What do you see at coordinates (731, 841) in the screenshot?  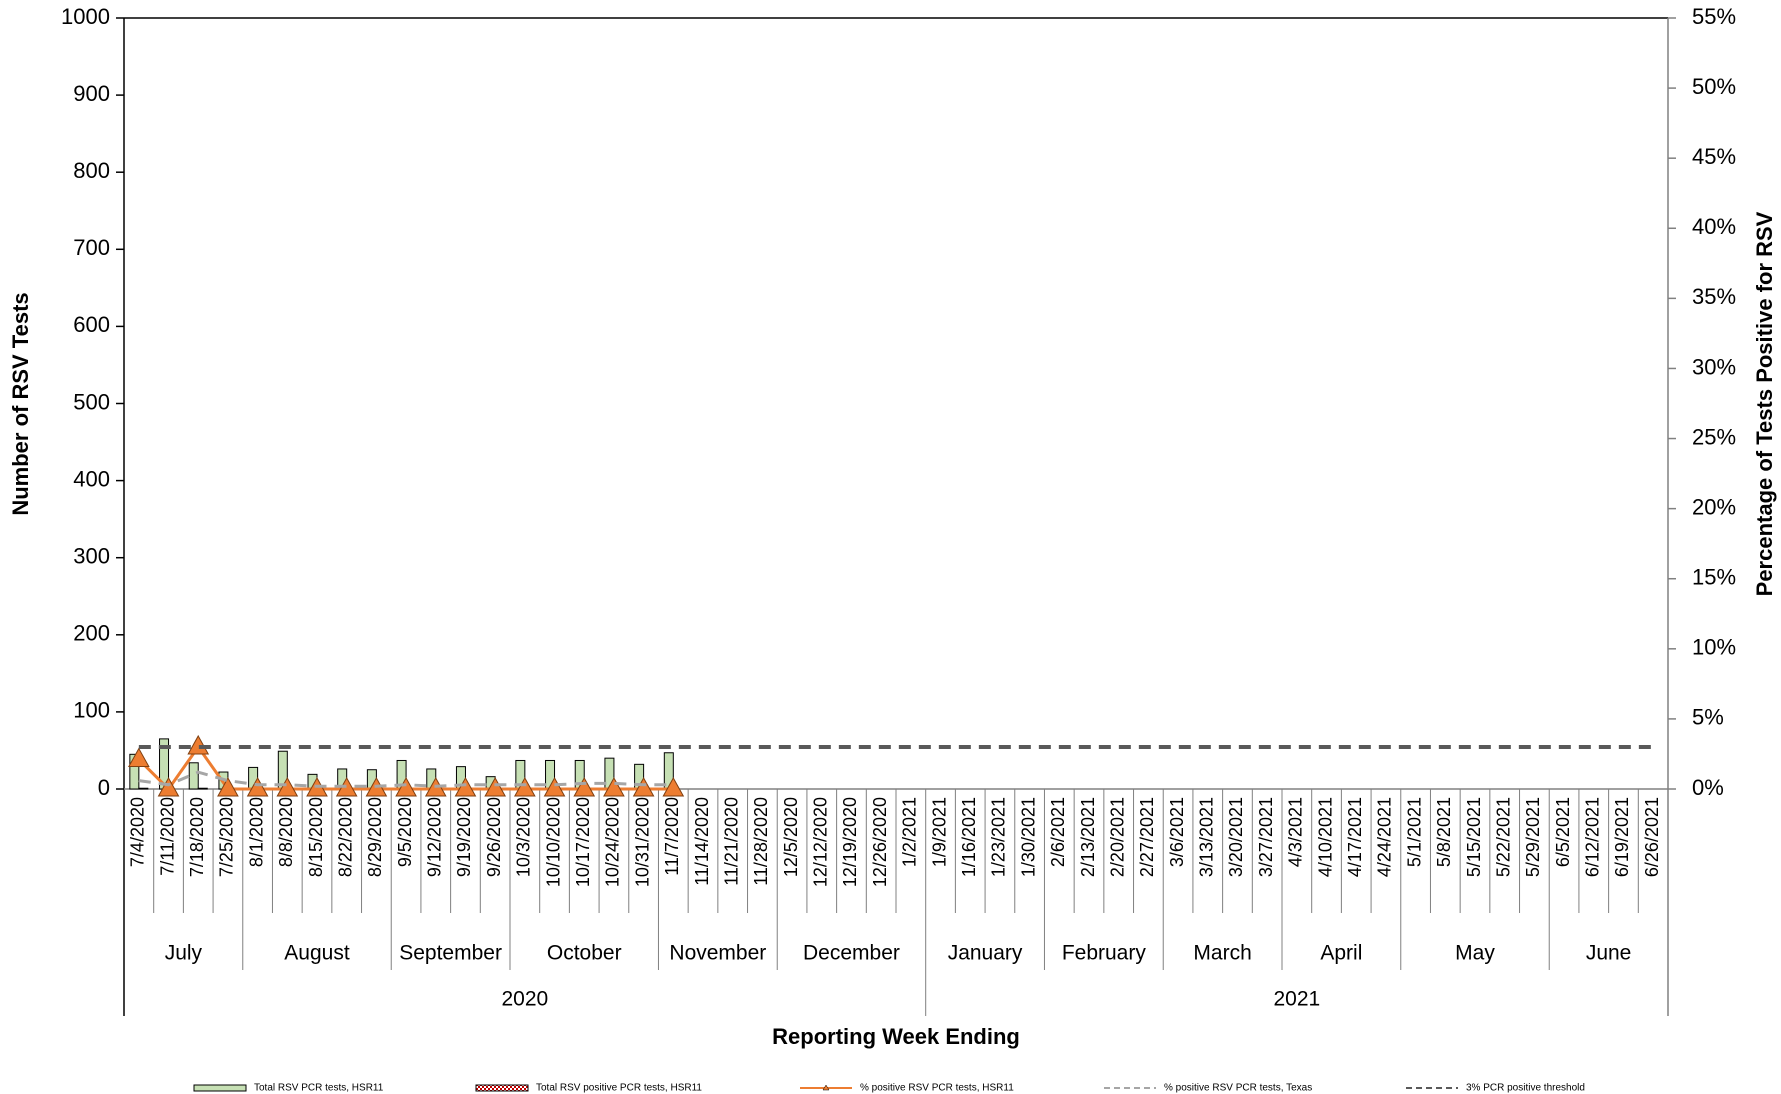 I see `x-tick-label: 11/21/2020` at bounding box center [731, 841].